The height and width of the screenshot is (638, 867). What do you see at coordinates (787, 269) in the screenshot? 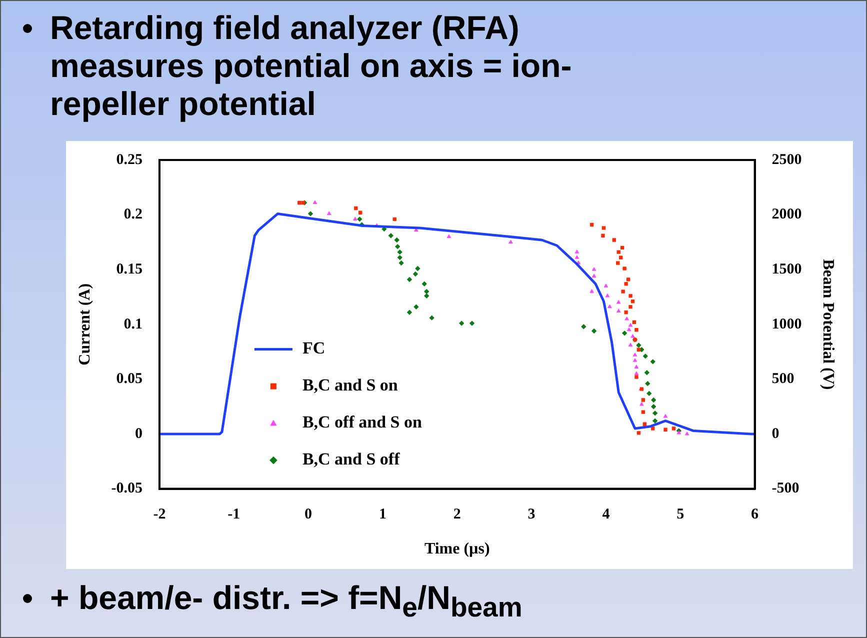
I see `y2-tick-label: 1500` at bounding box center [787, 269].